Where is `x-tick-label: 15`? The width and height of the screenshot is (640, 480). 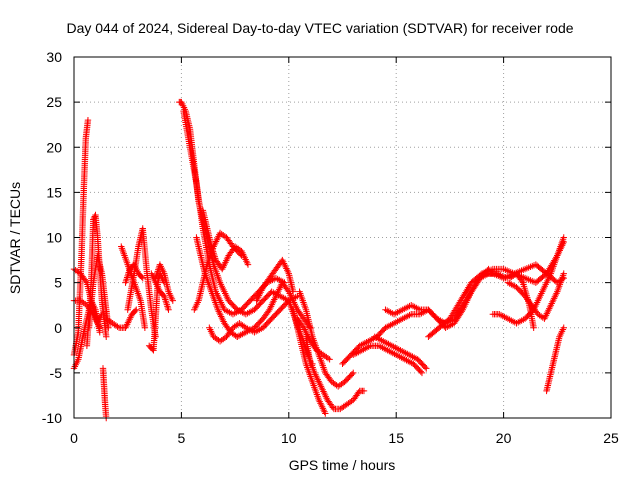 x-tick-label: 15 is located at coordinates (396, 438).